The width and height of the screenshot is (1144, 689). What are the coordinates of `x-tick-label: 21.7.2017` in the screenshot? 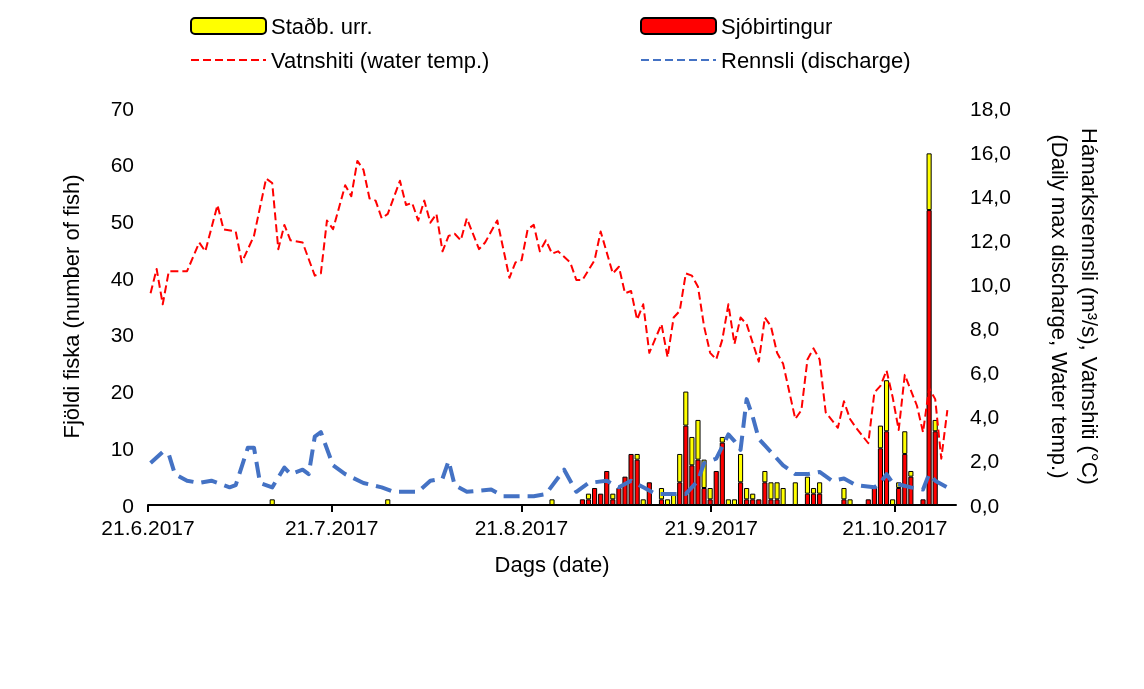 It's located at (331, 527).